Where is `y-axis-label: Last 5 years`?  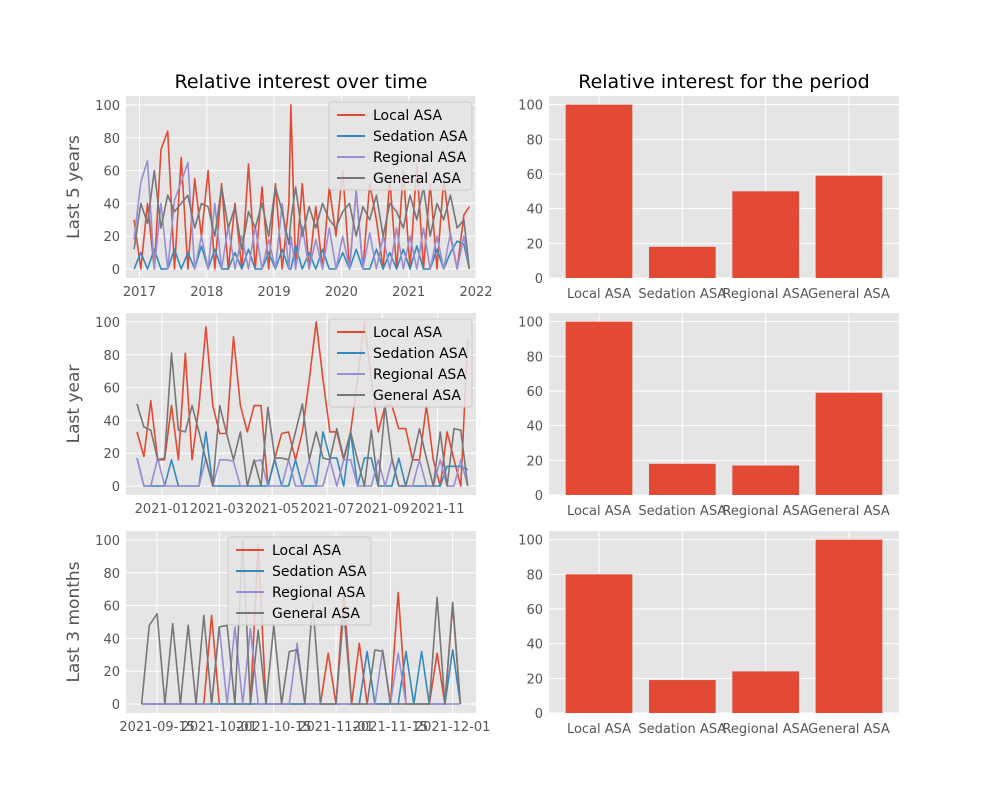 y-axis-label: Last 5 years is located at coordinates (74, 187).